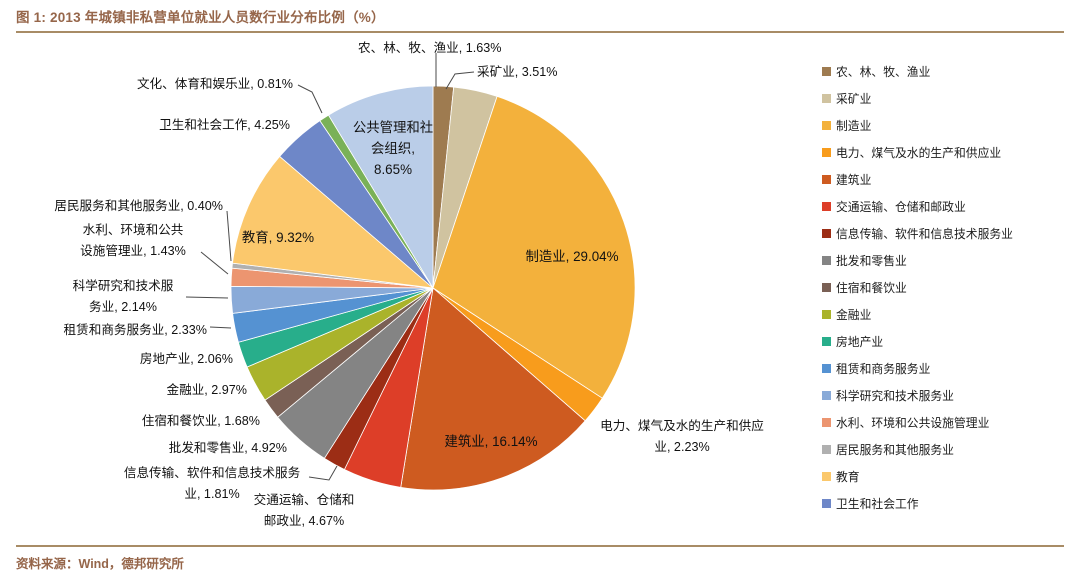 This screenshot has width=1080, height=575. I want to click on pie-label-16: 卫生和社会工作, 4.25%, so click(224, 125).